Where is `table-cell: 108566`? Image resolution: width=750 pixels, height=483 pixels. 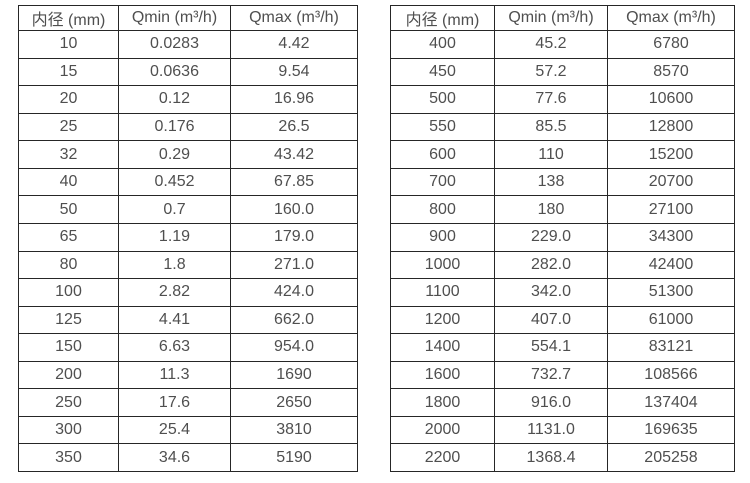
table-cell: 108566 is located at coordinates (671, 375).